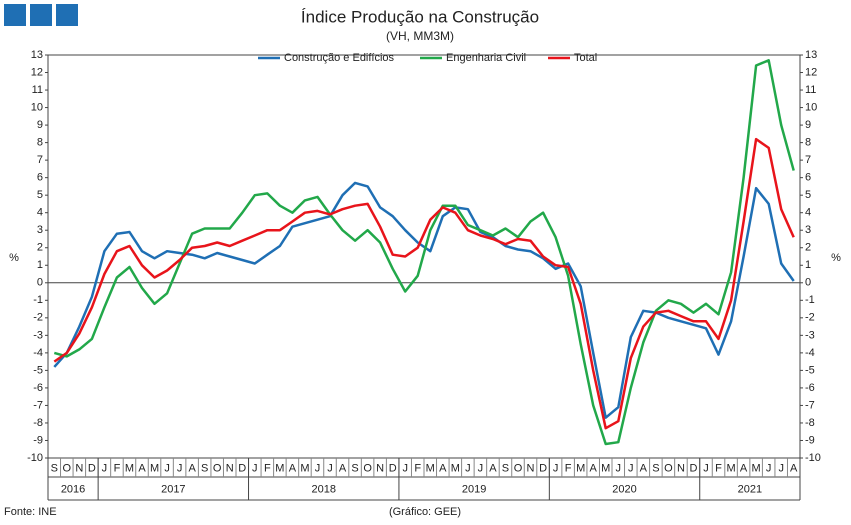 This screenshot has width=851, height=525. Describe the element at coordinates (35, 458) in the screenshot. I see `y-tick-label: -10` at that location.